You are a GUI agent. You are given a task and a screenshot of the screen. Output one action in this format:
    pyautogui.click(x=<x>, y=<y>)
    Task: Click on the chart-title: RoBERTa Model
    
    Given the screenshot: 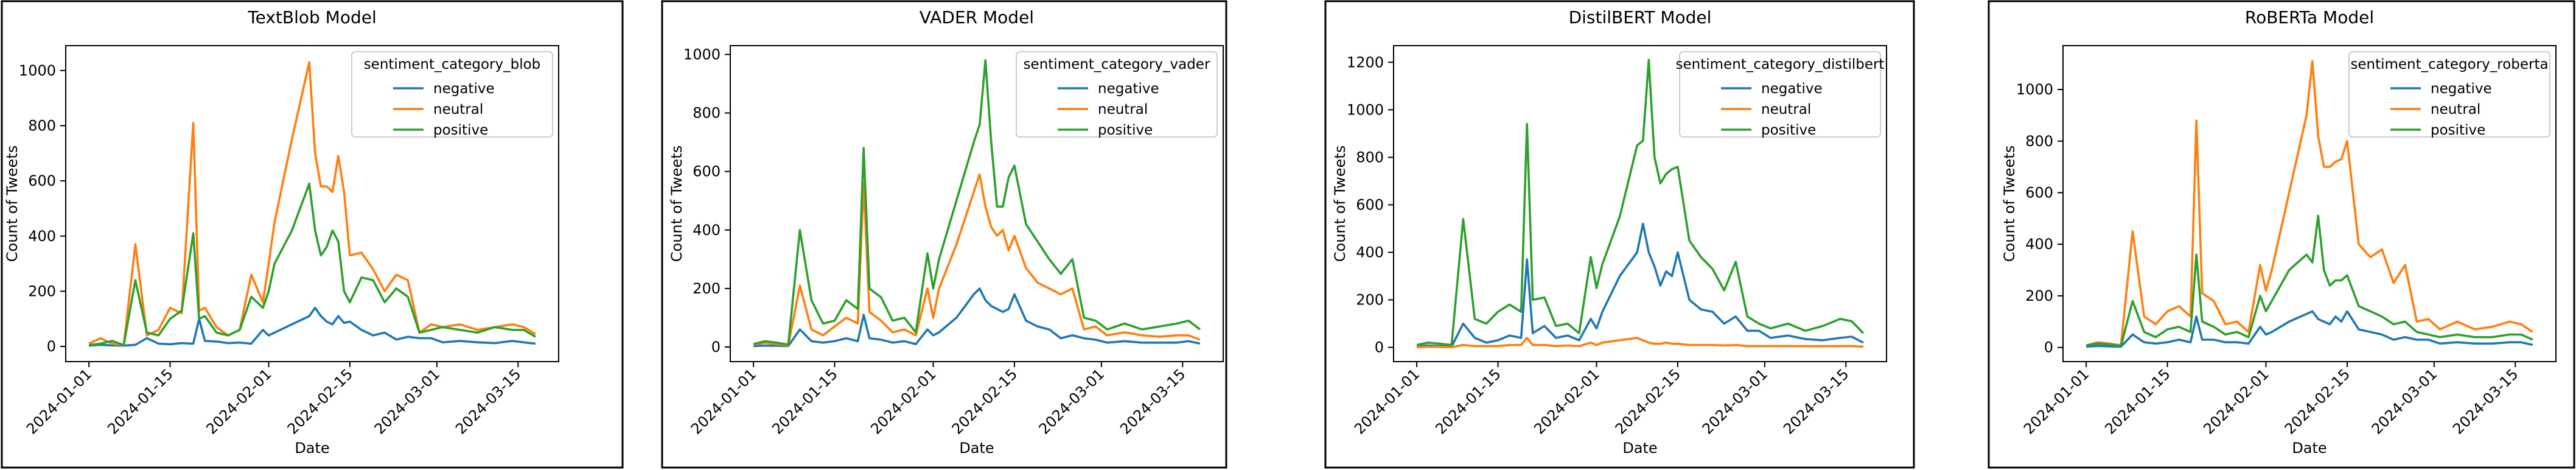 What is the action you would take?
    pyautogui.click(x=2309, y=17)
    